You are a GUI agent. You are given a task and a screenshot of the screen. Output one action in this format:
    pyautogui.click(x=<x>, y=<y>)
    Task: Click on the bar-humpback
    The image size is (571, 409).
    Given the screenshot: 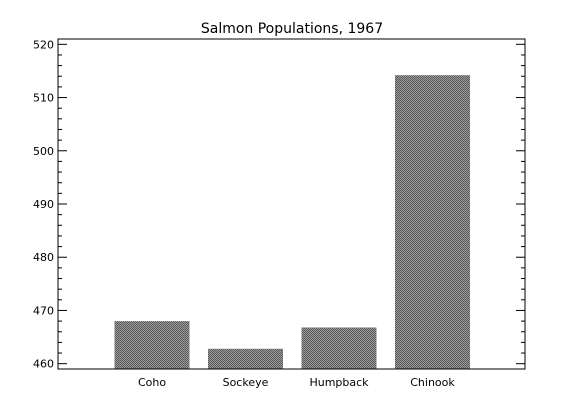 What is the action you would take?
    pyautogui.click(x=339, y=348)
    